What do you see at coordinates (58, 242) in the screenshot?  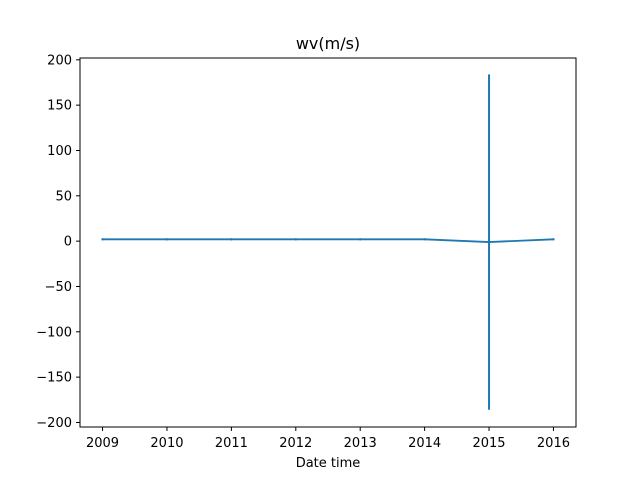 I see `y-axis: 200 150 100 50 0 −50 −100 −150 −200` at bounding box center [58, 242].